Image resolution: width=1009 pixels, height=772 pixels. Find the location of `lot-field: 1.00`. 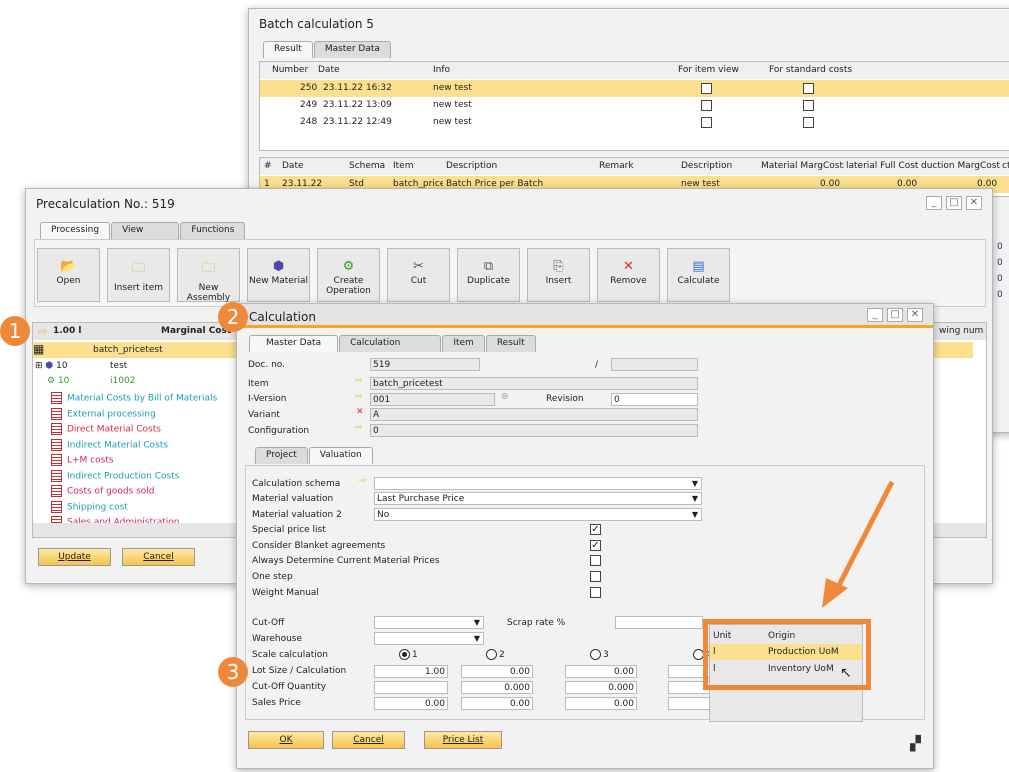

lot-field: 1.00 is located at coordinates (411, 671).